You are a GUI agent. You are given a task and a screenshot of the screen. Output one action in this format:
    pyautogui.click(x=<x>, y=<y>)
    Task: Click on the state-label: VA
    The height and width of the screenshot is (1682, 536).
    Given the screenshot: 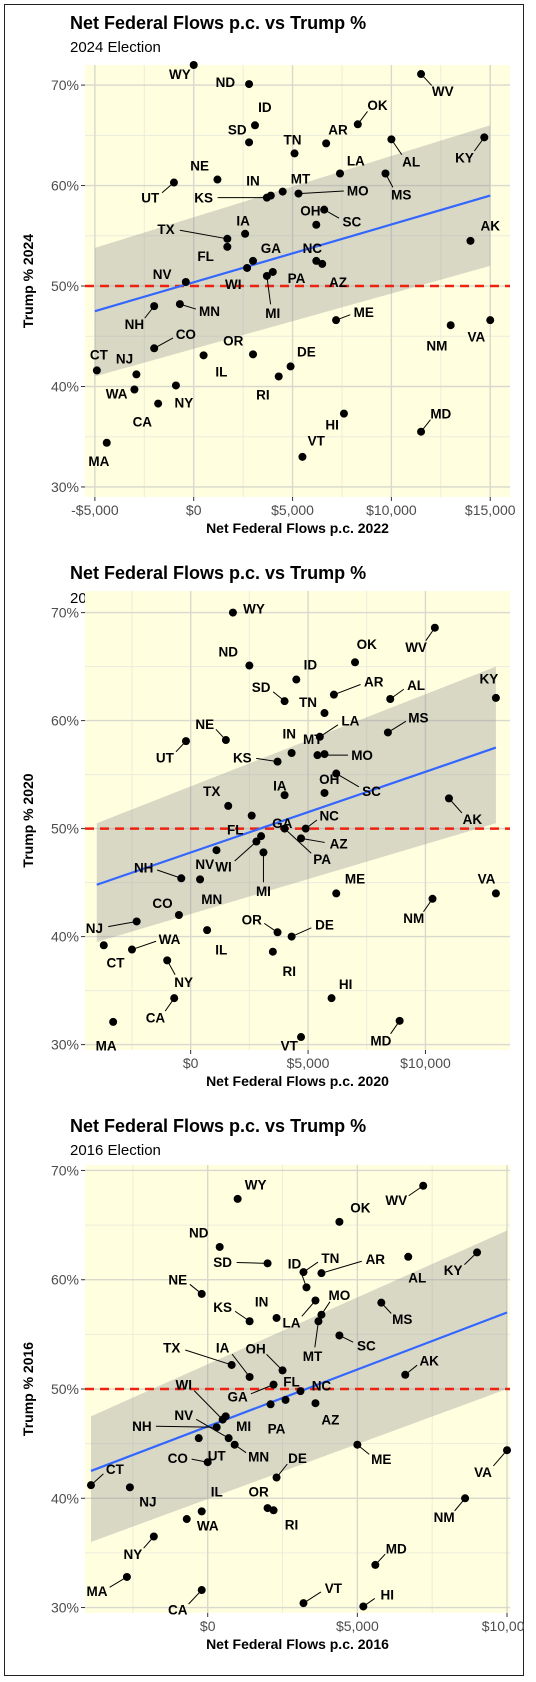 What is the action you would take?
    pyautogui.click(x=487, y=878)
    